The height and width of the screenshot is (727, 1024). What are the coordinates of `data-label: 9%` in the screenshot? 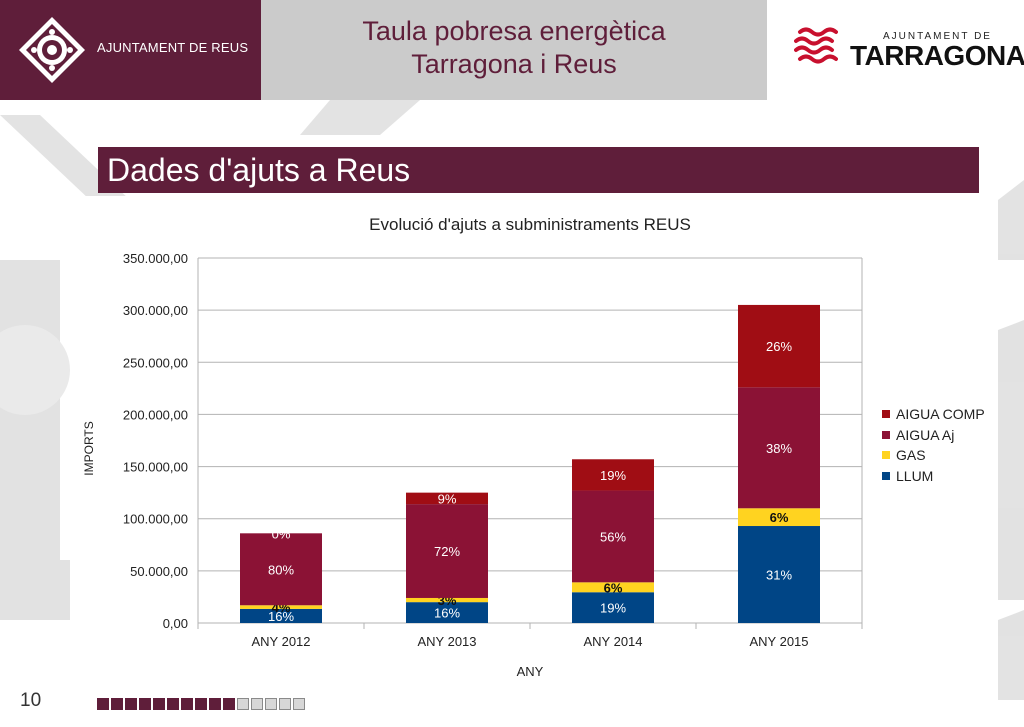 It's located at (447, 498).